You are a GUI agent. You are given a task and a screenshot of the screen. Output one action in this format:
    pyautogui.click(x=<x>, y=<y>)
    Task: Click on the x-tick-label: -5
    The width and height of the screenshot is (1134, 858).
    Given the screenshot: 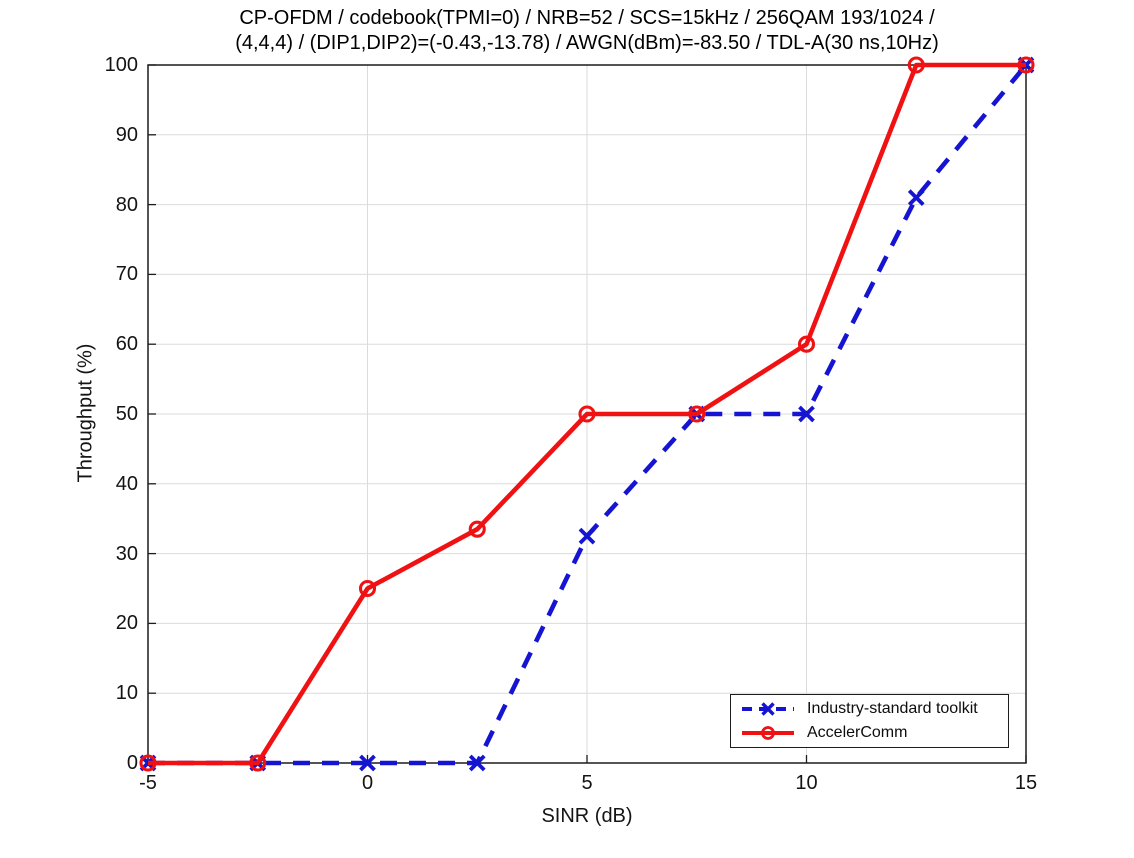 What is the action you would take?
    pyautogui.click(x=148, y=783)
    